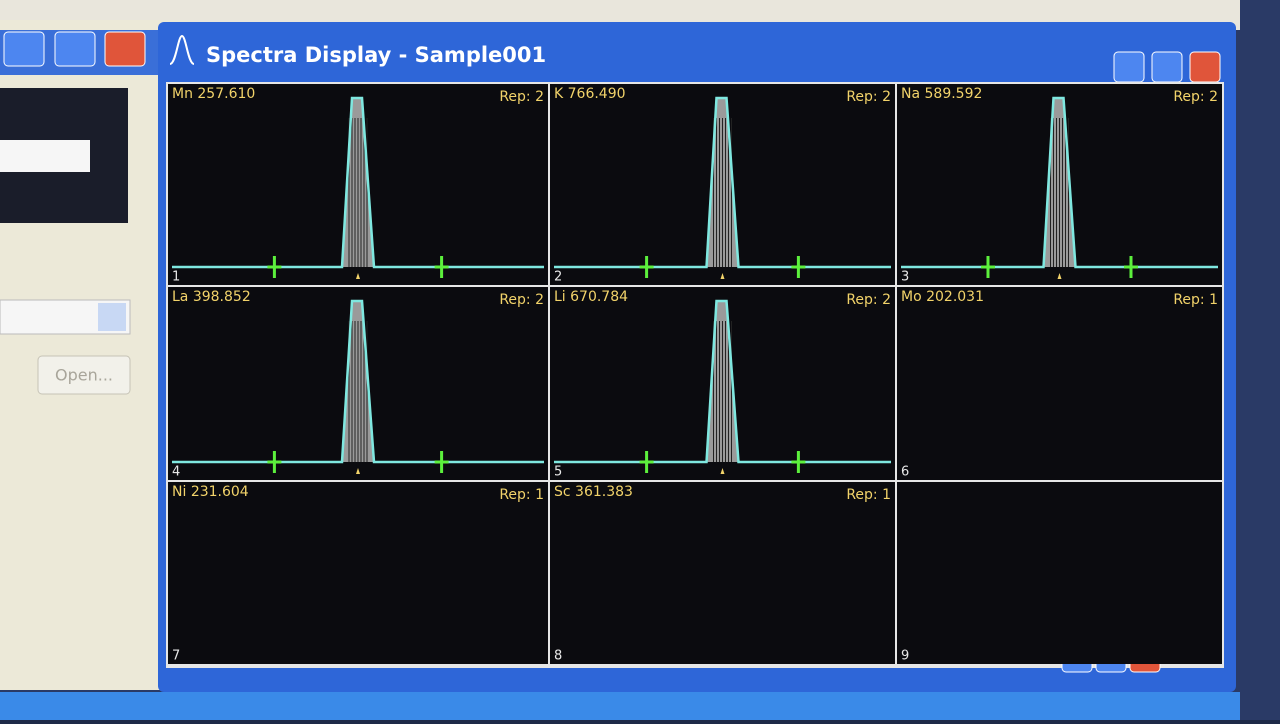  I want to click on panel-number: 9, so click(905, 656).